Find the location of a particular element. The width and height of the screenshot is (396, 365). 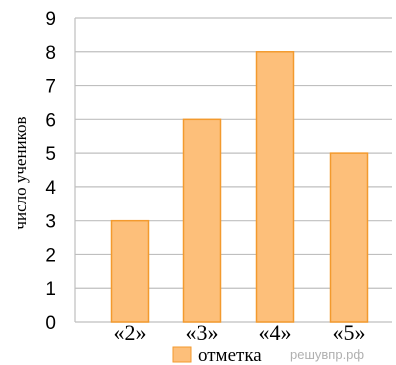

y-tick-label: 5 is located at coordinates (50, 154).